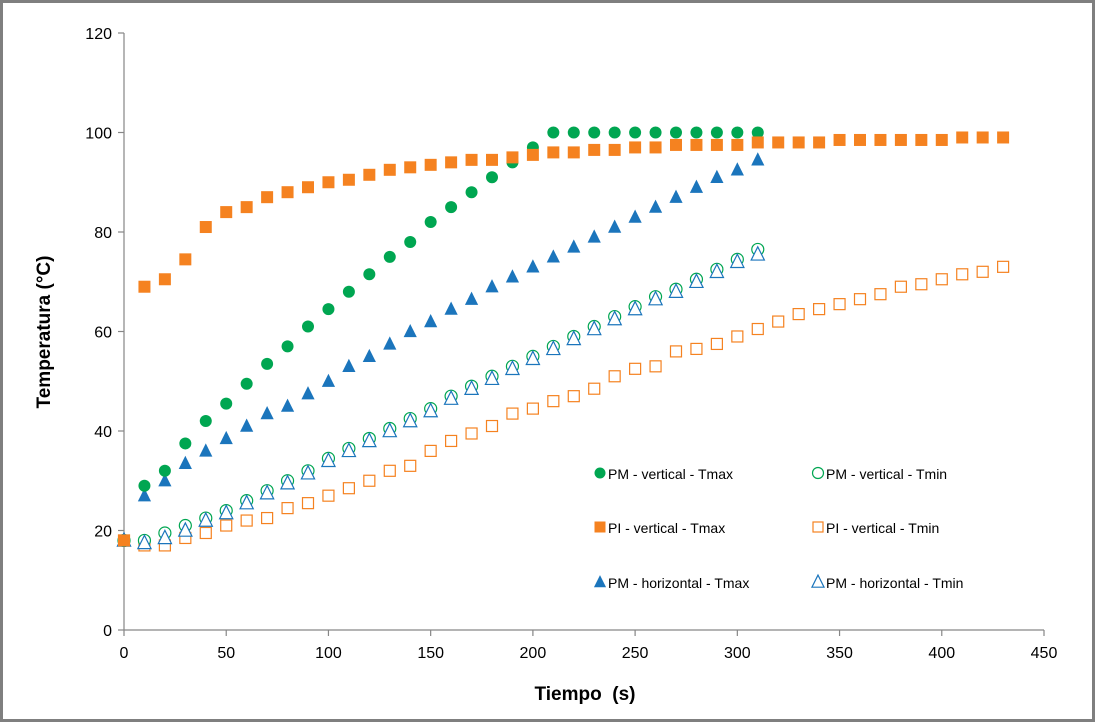 This screenshot has width=1095, height=722. Describe the element at coordinates (666, 528) in the screenshot. I see `legend-label: PI - vertical - Tmax` at that location.